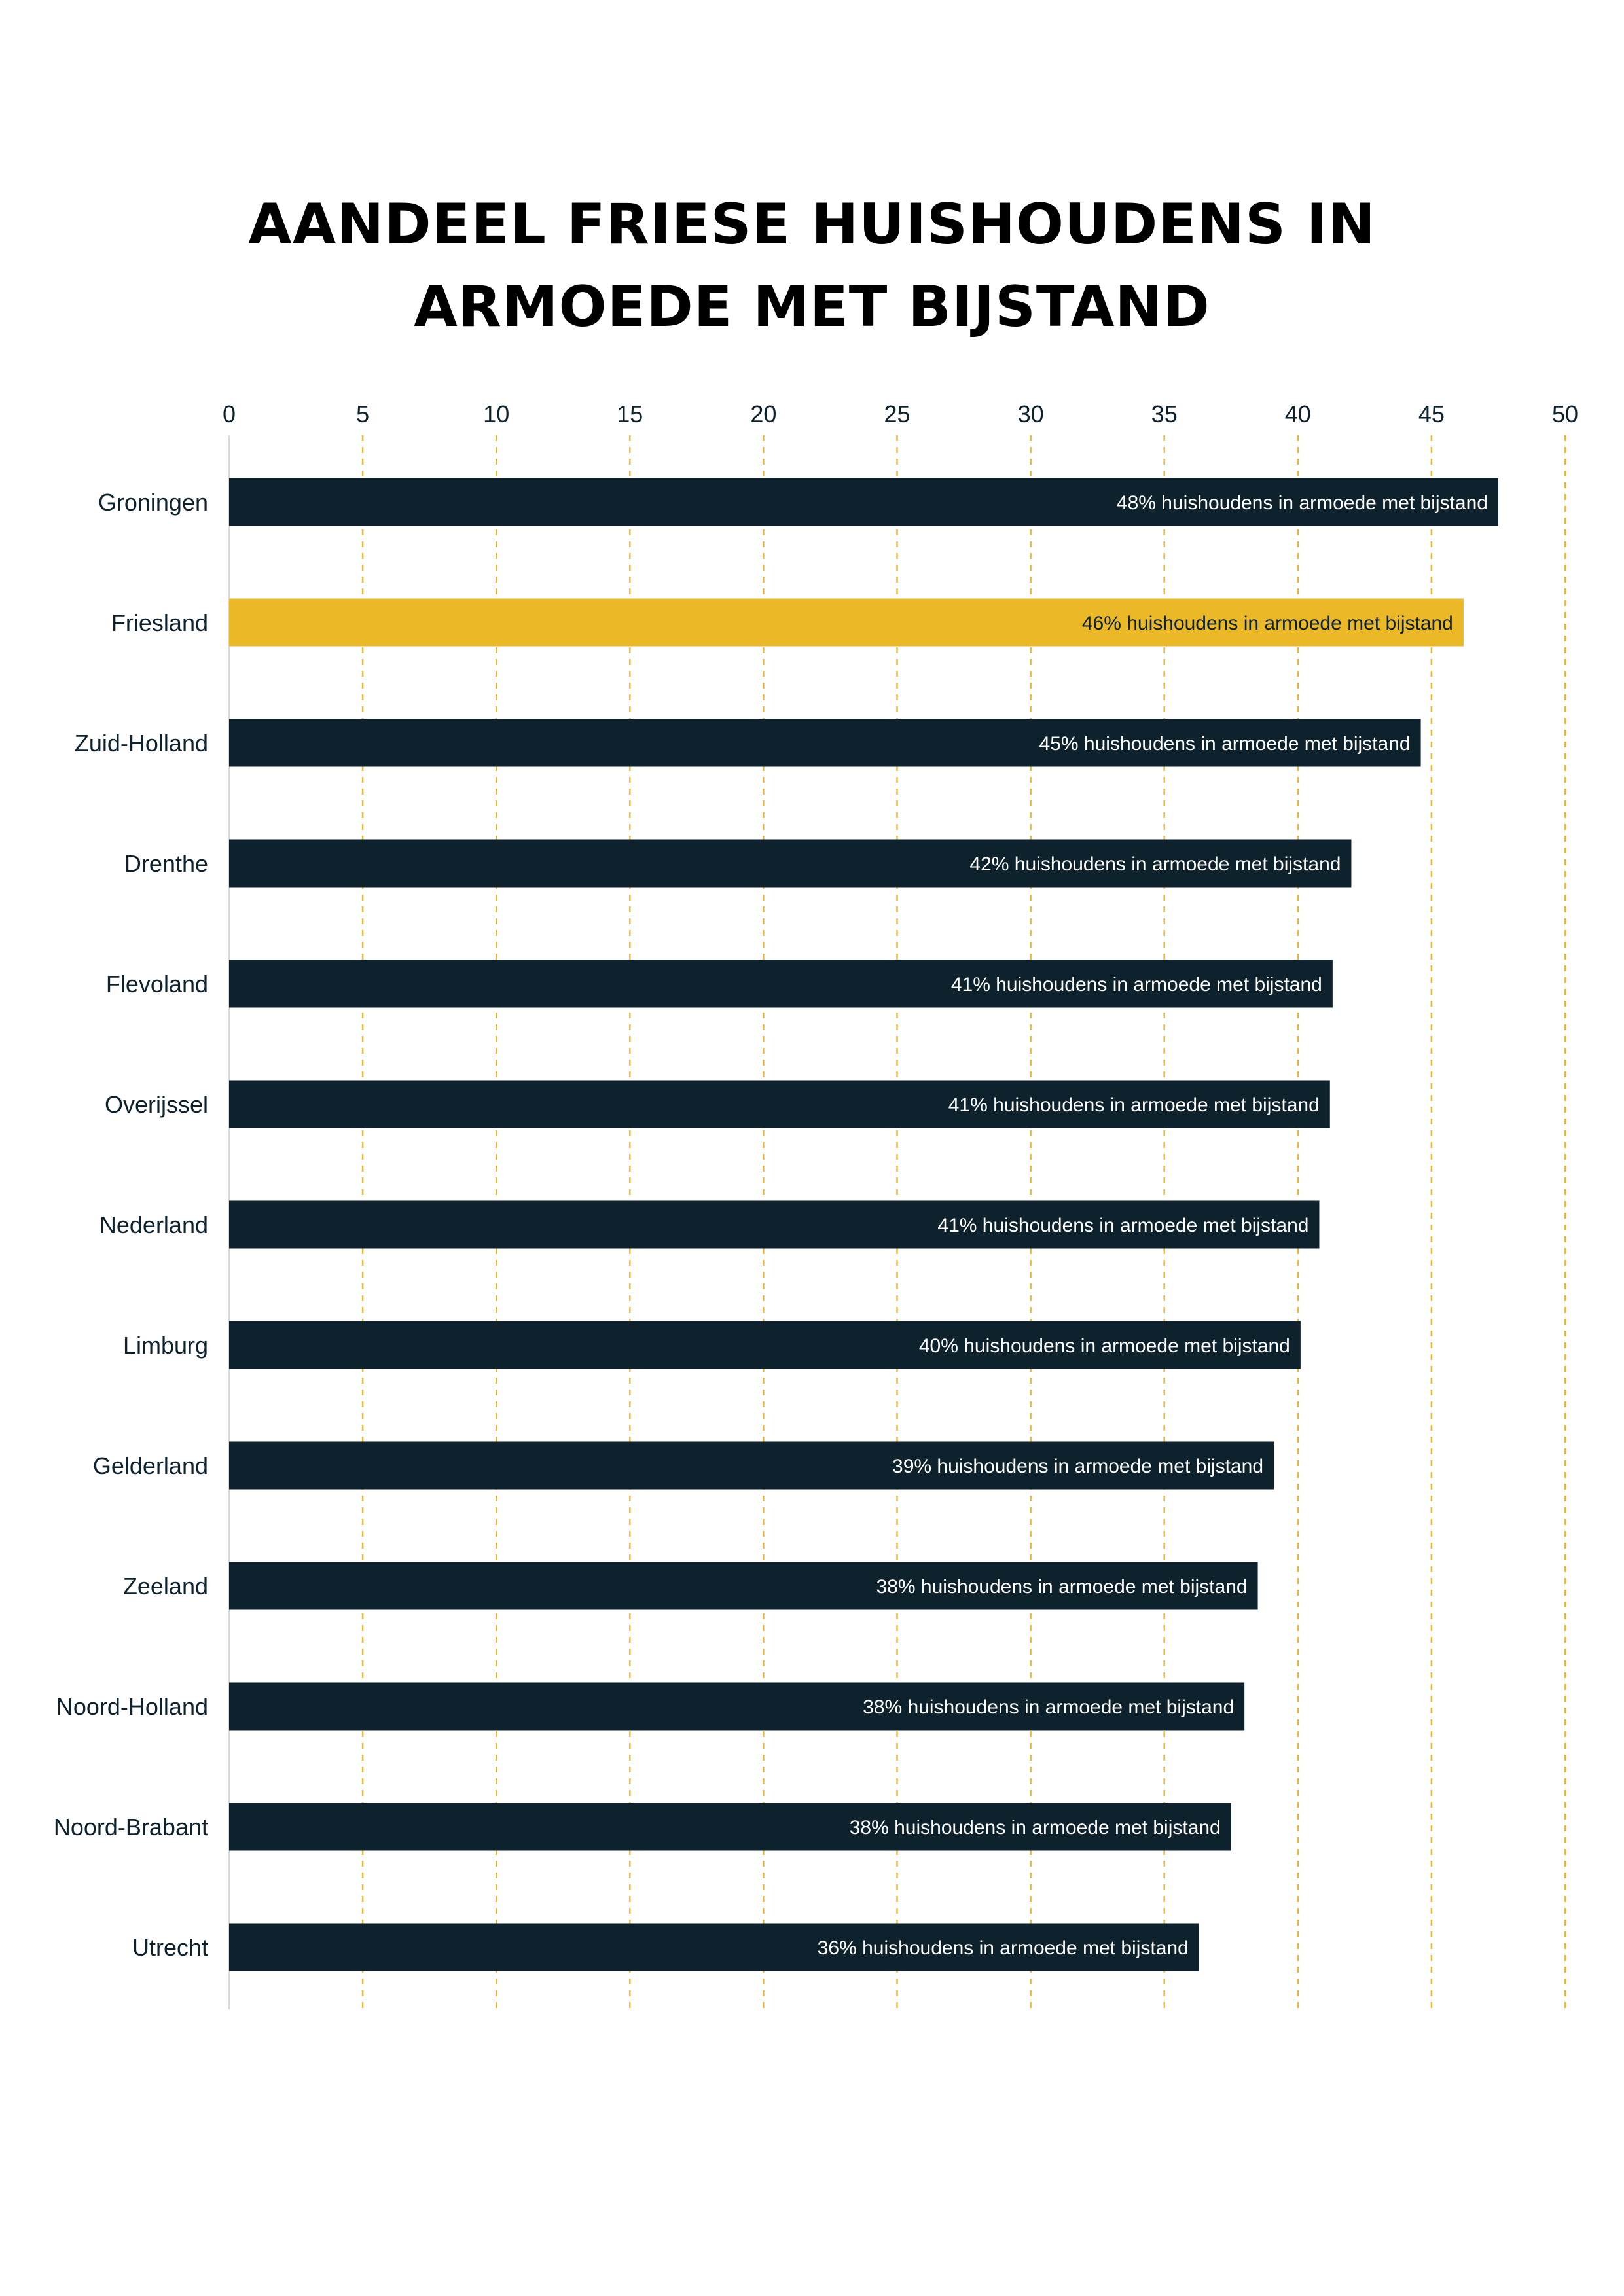 This screenshot has width=1624, height=2296. I want to click on category-label: Utrecht, so click(170, 1947).